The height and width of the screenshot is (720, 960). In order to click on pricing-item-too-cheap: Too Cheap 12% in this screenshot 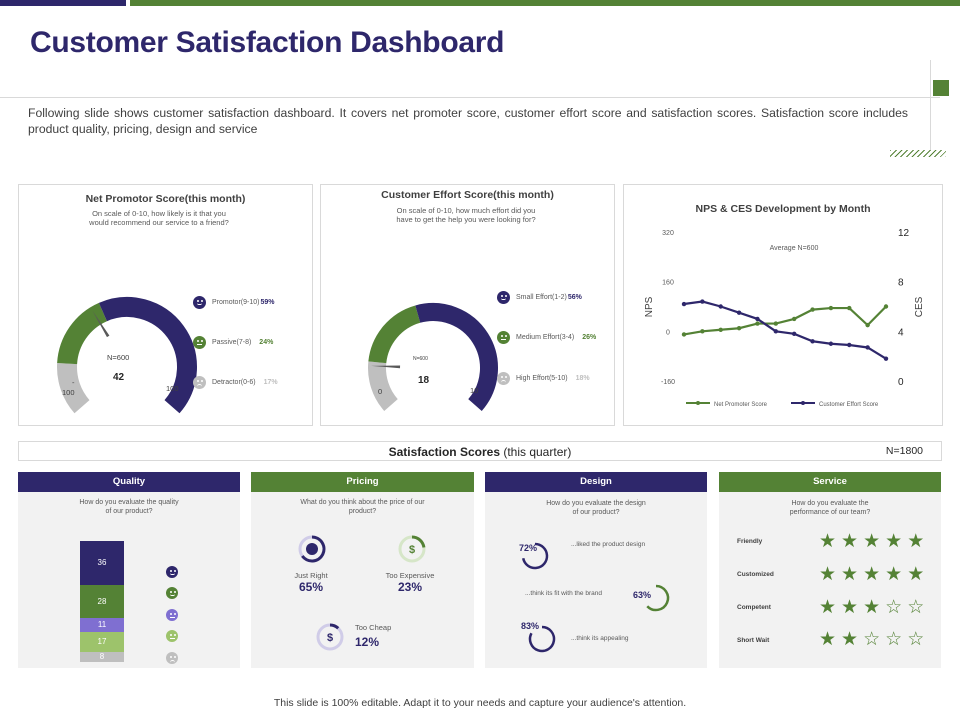, I will do `click(378, 636)`.